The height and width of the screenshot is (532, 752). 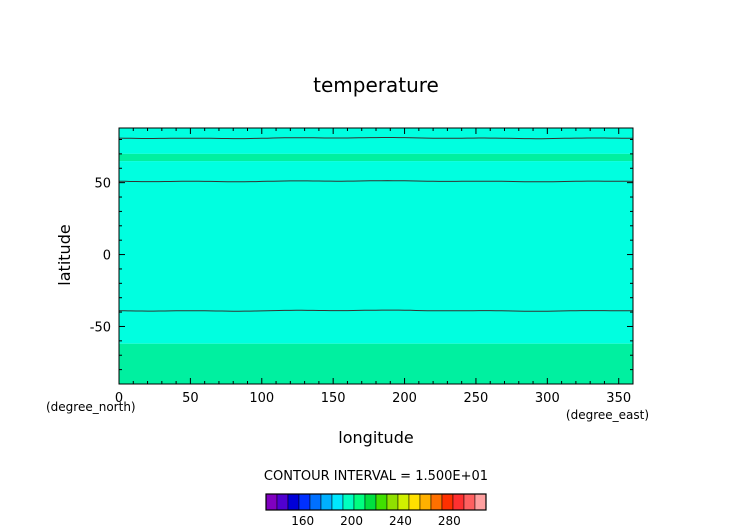 What do you see at coordinates (190, 398) in the screenshot?
I see `x-tick-label: 50` at bounding box center [190, 398].